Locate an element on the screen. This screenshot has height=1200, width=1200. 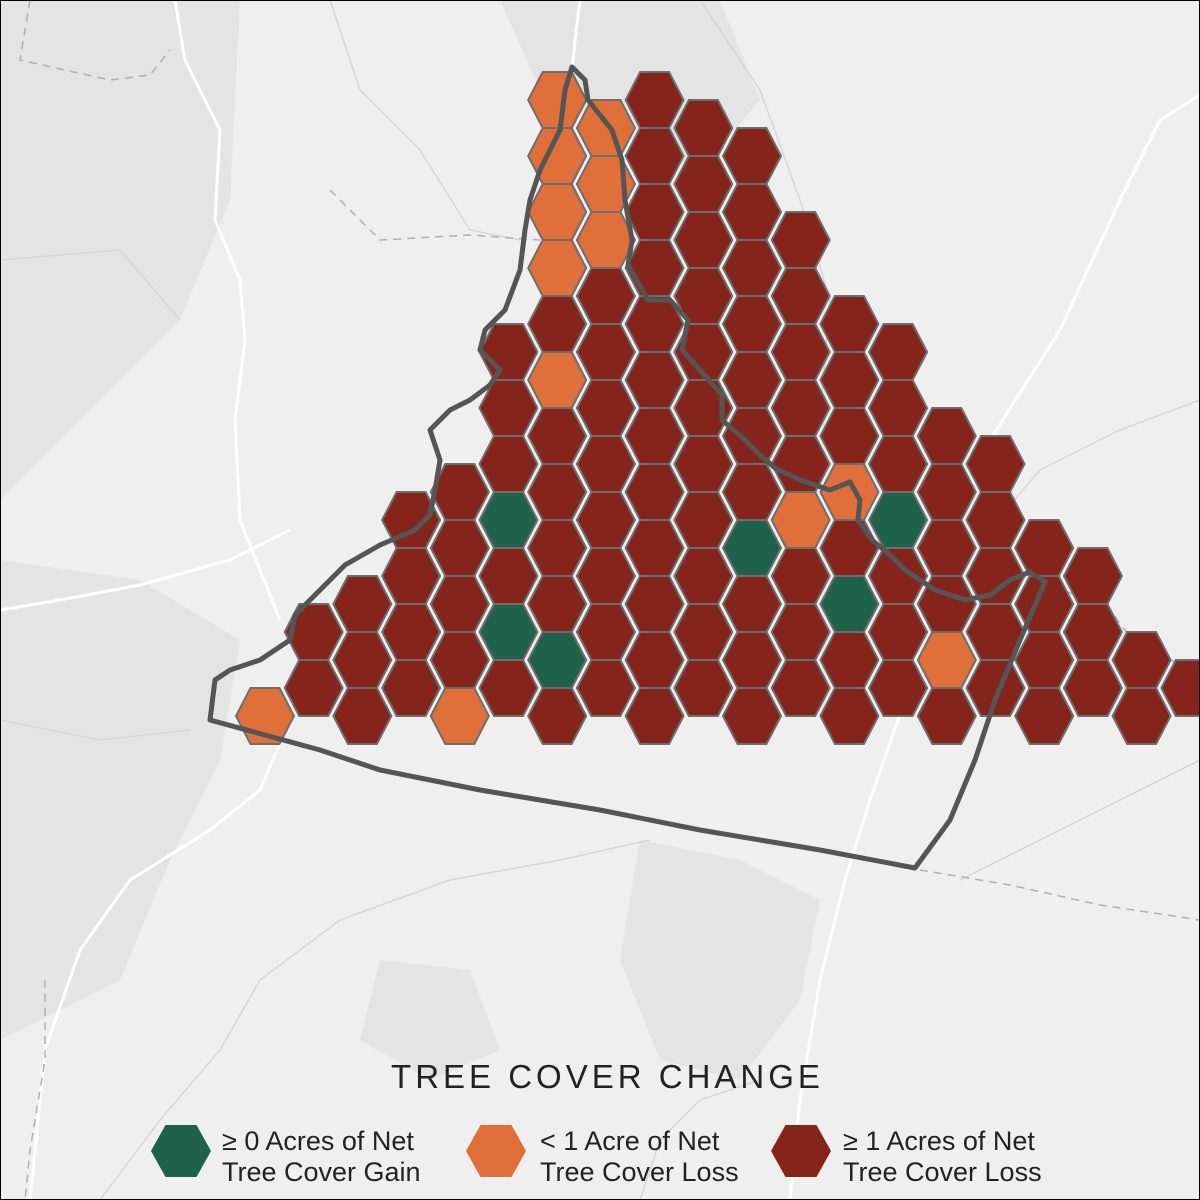
legend-label-small-loss-line1: < 1 Acre of Net is located at coordinates (630, 1141).